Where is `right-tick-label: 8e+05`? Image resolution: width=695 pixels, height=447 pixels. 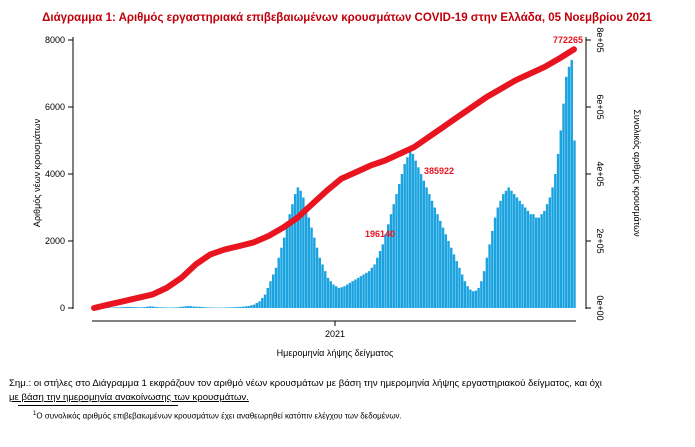 right-tick-label: 8e+05 is located at coordinates (600, 39).